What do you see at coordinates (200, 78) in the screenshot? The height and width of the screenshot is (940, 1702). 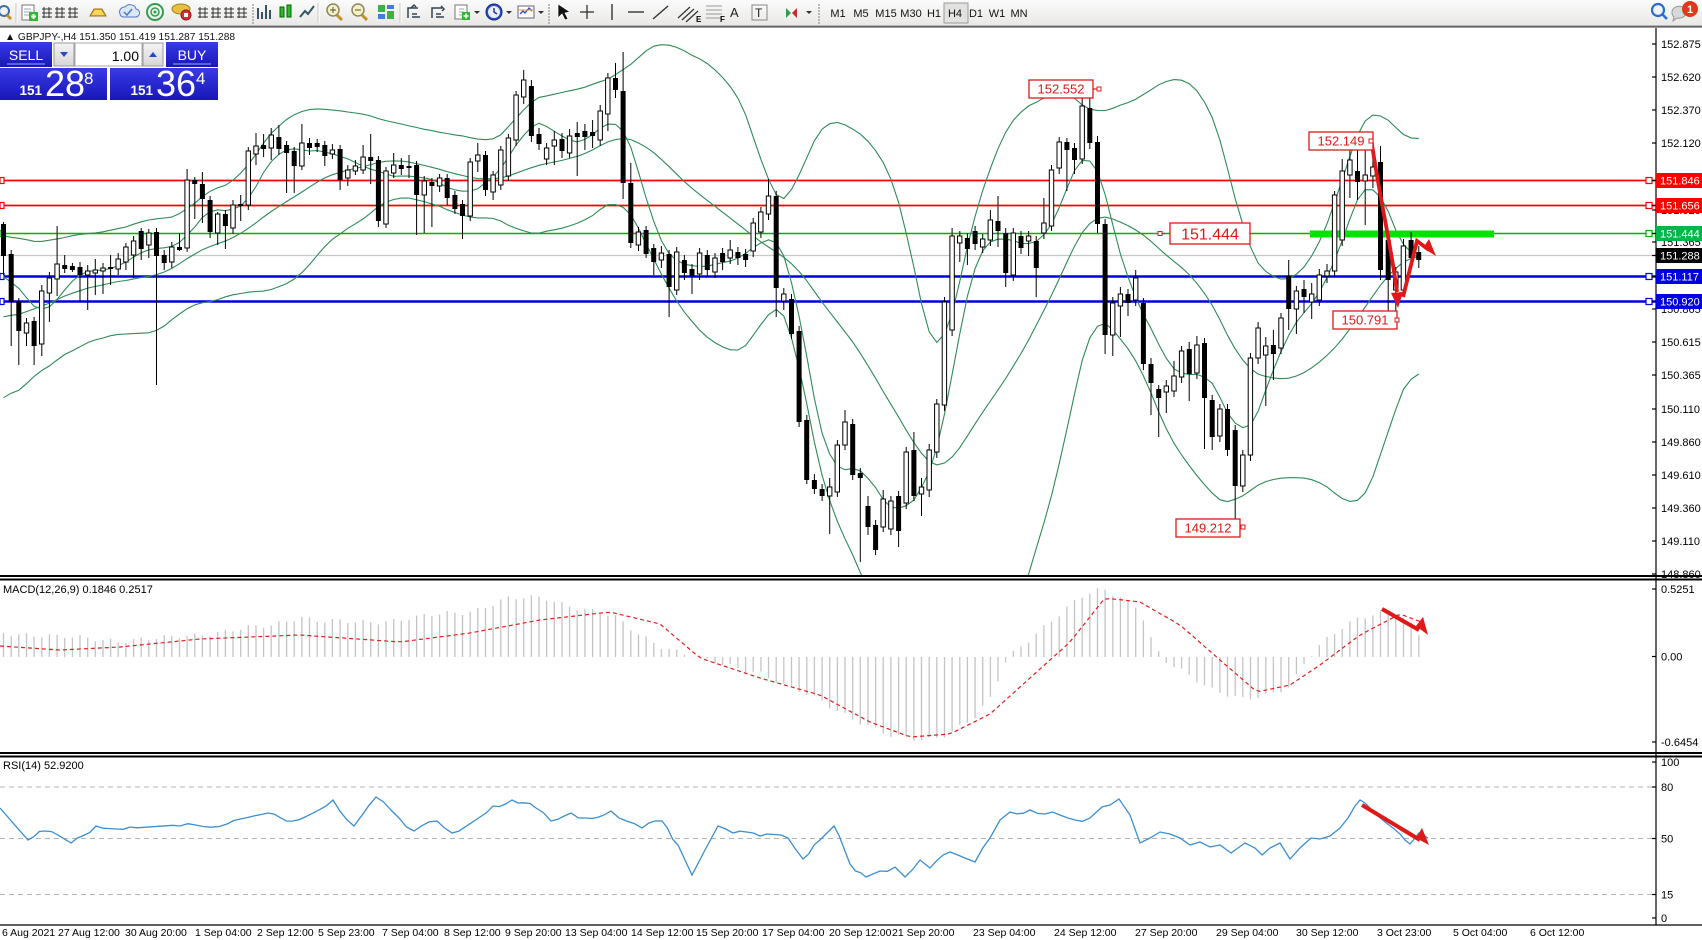 I see `svg-text: 4` at bounding box center [200, 78].